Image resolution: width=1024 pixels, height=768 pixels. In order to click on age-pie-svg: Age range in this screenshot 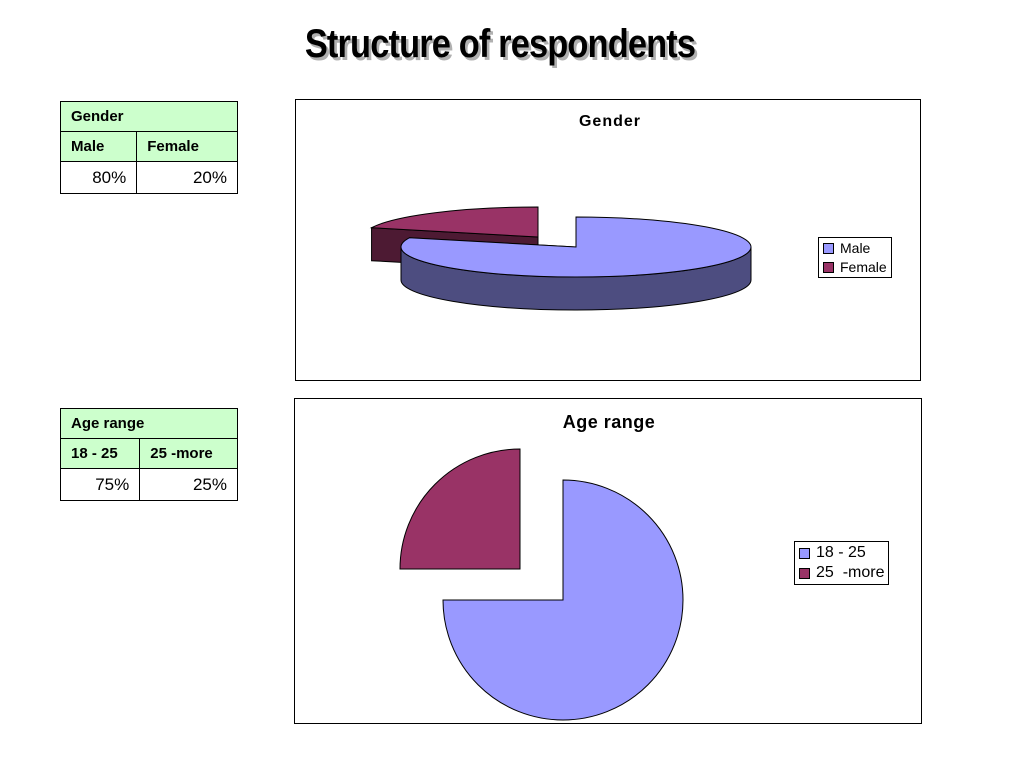, I will do `click(541, 566)`.